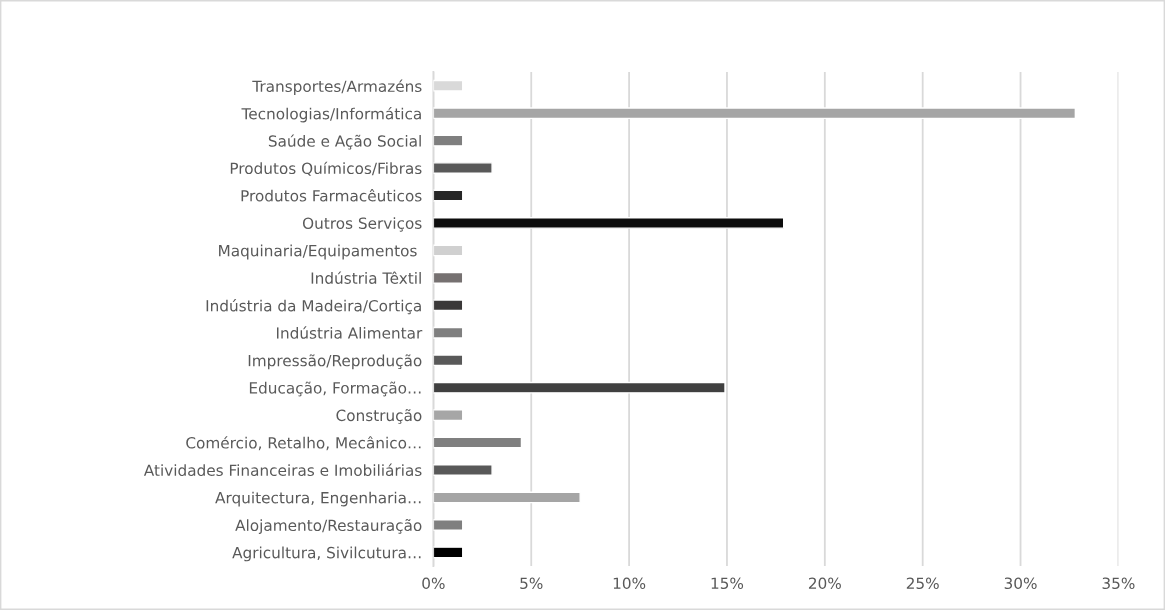 The height and width of the screenshot is (610, 1165). Describe the element at coordinates (318, 252) in the screenshot. I see `y-tick-label: Maquinaria/Equipamentos` at that location.